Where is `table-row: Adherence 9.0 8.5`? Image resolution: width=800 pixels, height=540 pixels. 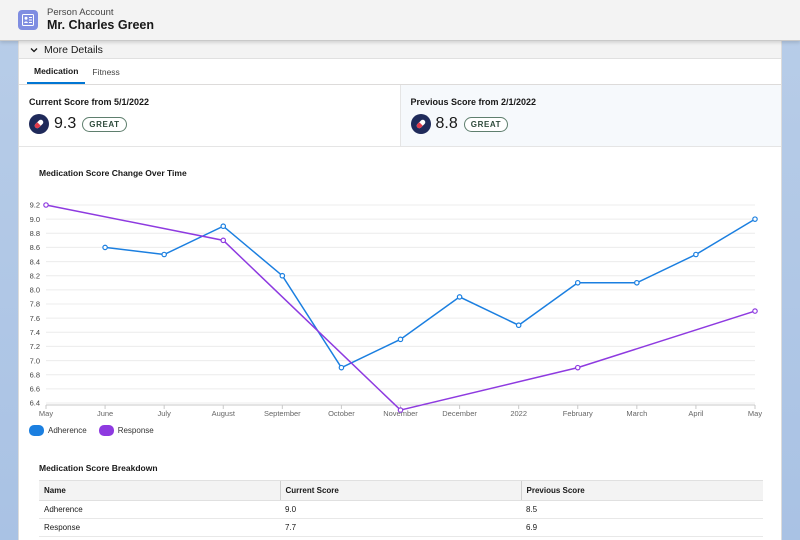
table-row: Adherence 9.0 8.5 is located at coordinates (401, 509).